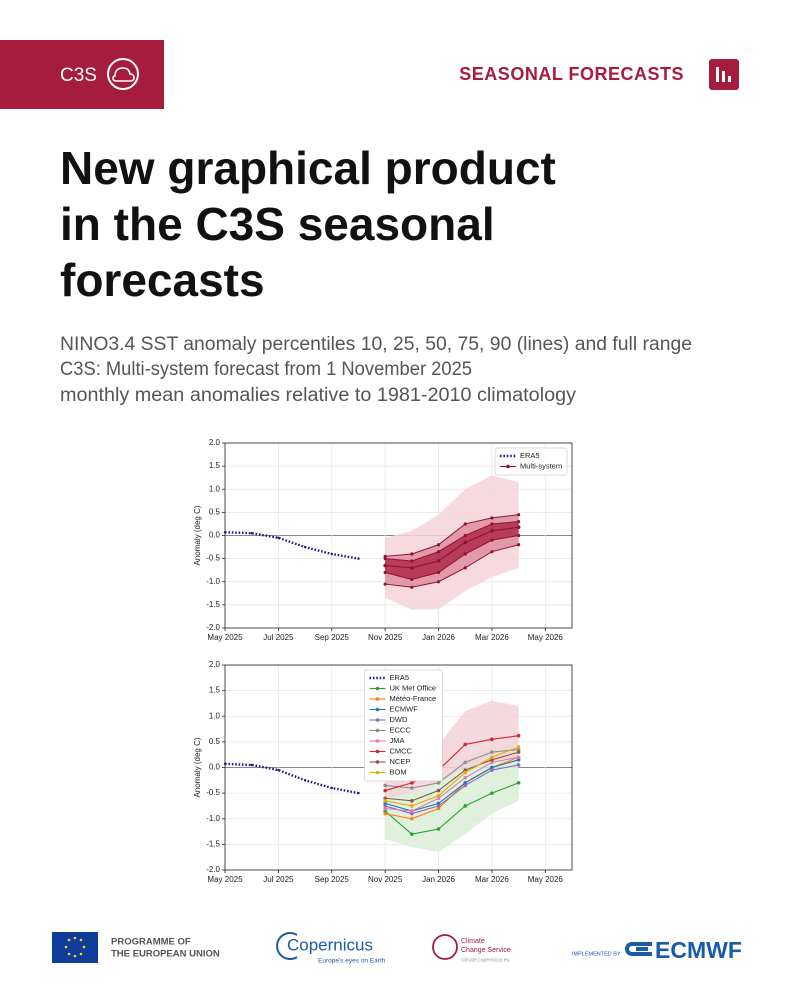 This screenshot has height=1000, width=800. What do you see at coordinates (385, 637) in the screenshot?
I see `x-tick-label: Nov 2025` at bounding box center [385, 637].